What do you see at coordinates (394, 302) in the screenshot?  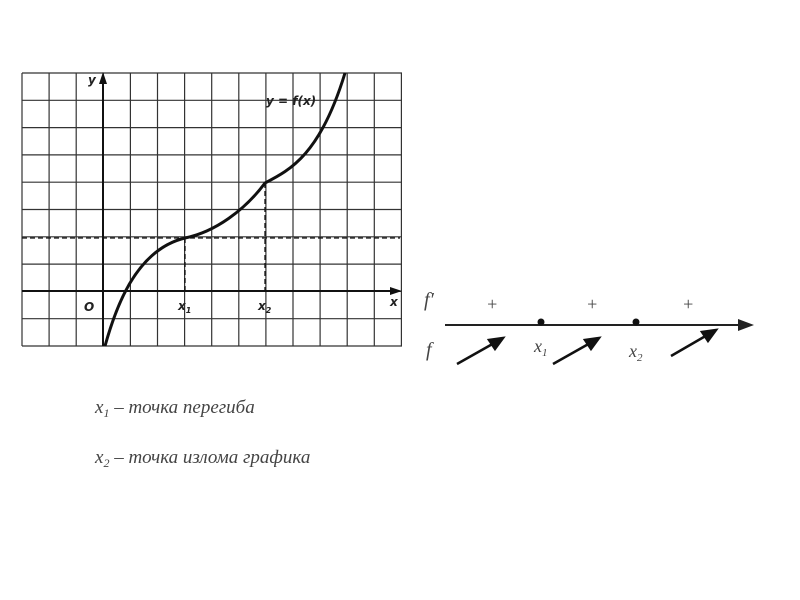 I see `x-label: x` at bounding box center [394, 302].